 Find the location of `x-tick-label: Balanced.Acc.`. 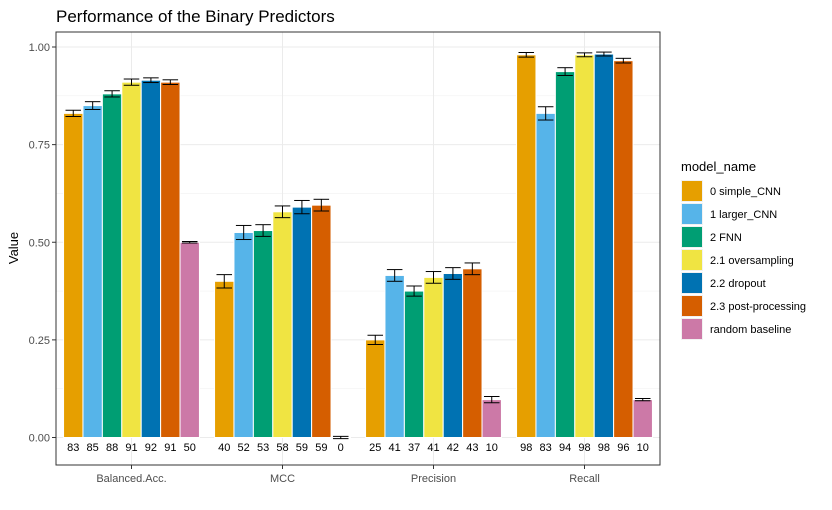

x-tick-label: Balanced.Acc. is located at coordinates (131, 479).